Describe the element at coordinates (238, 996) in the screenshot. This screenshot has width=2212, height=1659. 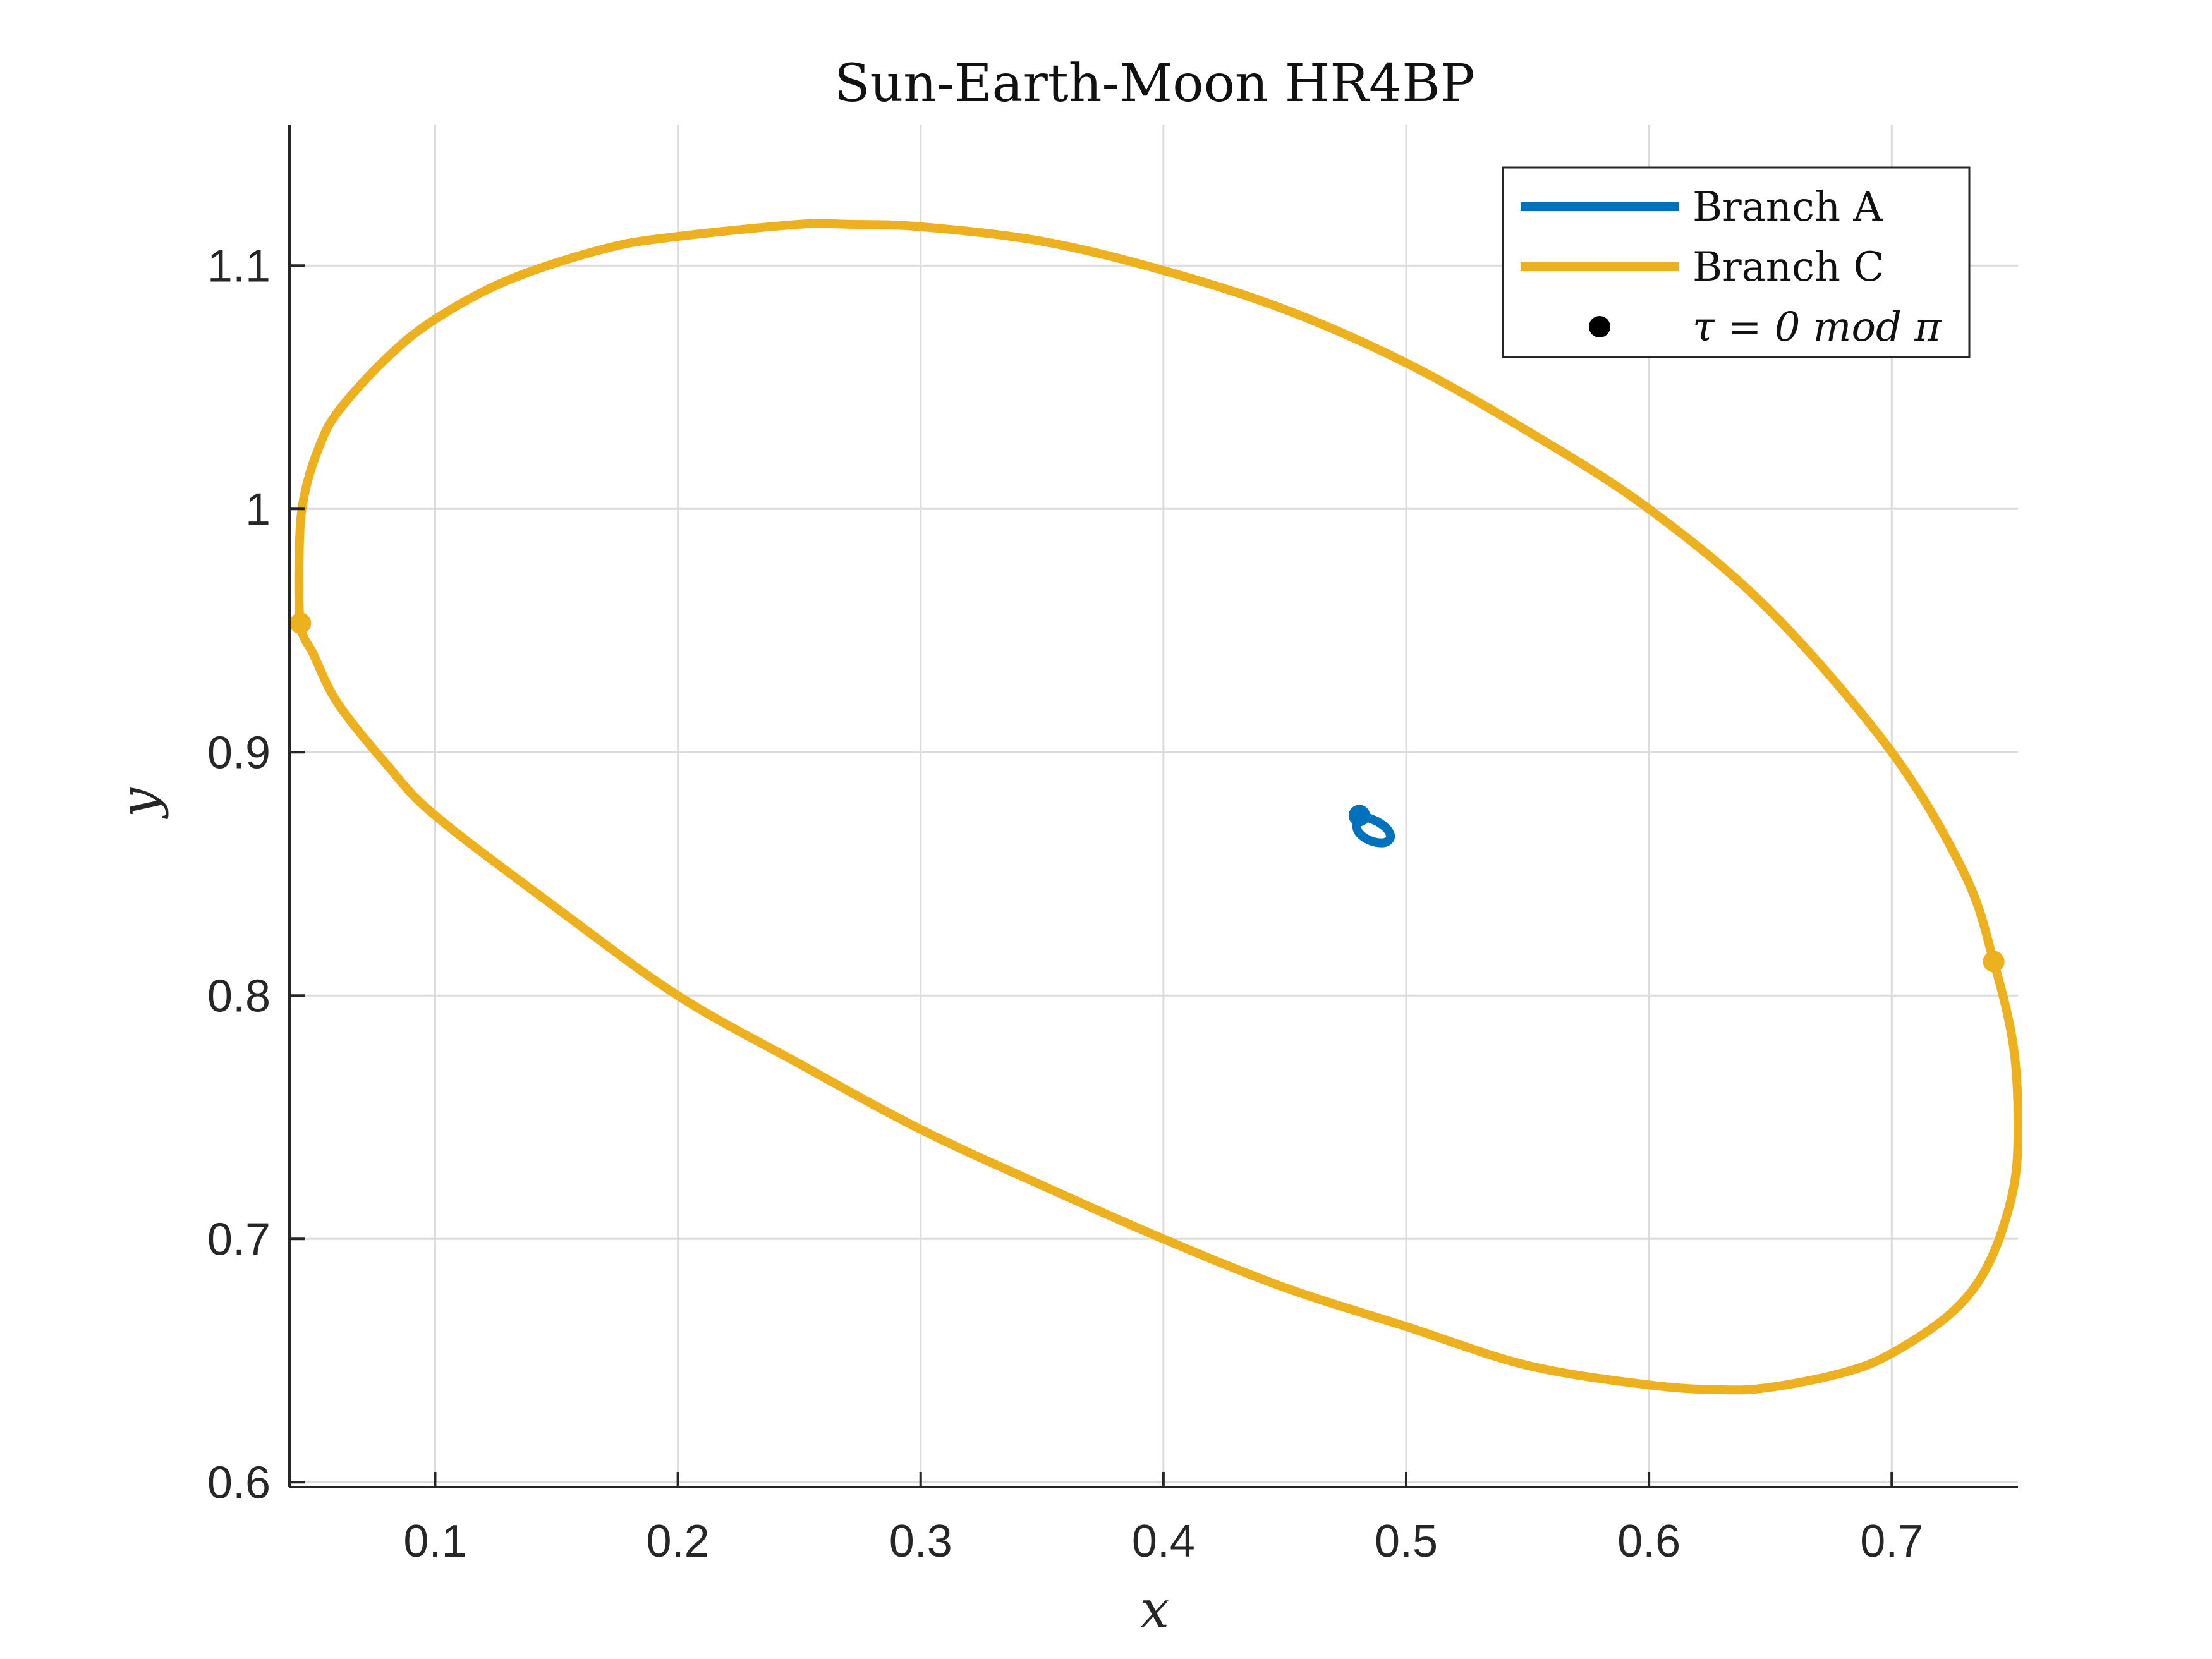
I see `y-tick-label: 0.8` at that location.